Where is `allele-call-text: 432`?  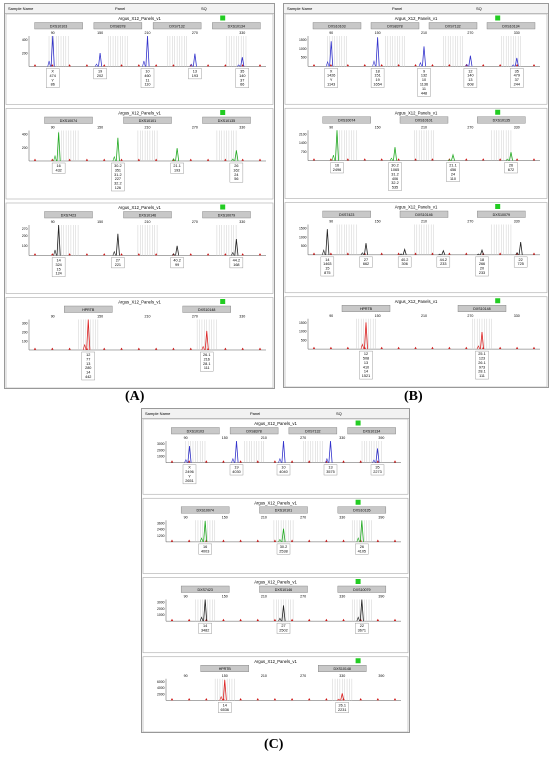
allele-call-text: 432 is located at coordinates (58, 170).